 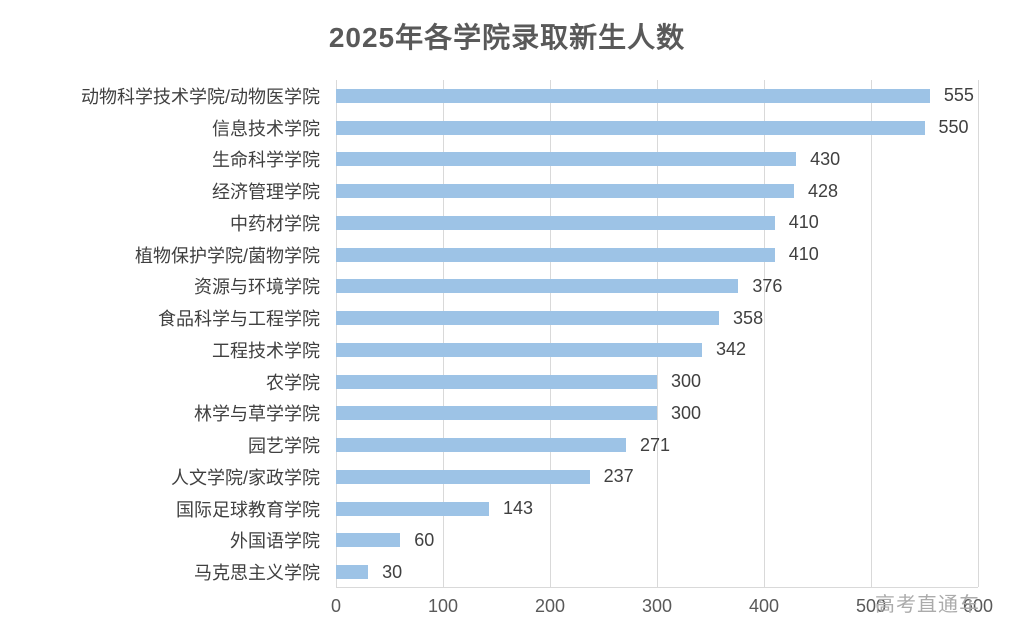 What do you see at coordinates (424, 539) in the screenshot?
I see `value-label: 60` at bounding box center [424, 539].